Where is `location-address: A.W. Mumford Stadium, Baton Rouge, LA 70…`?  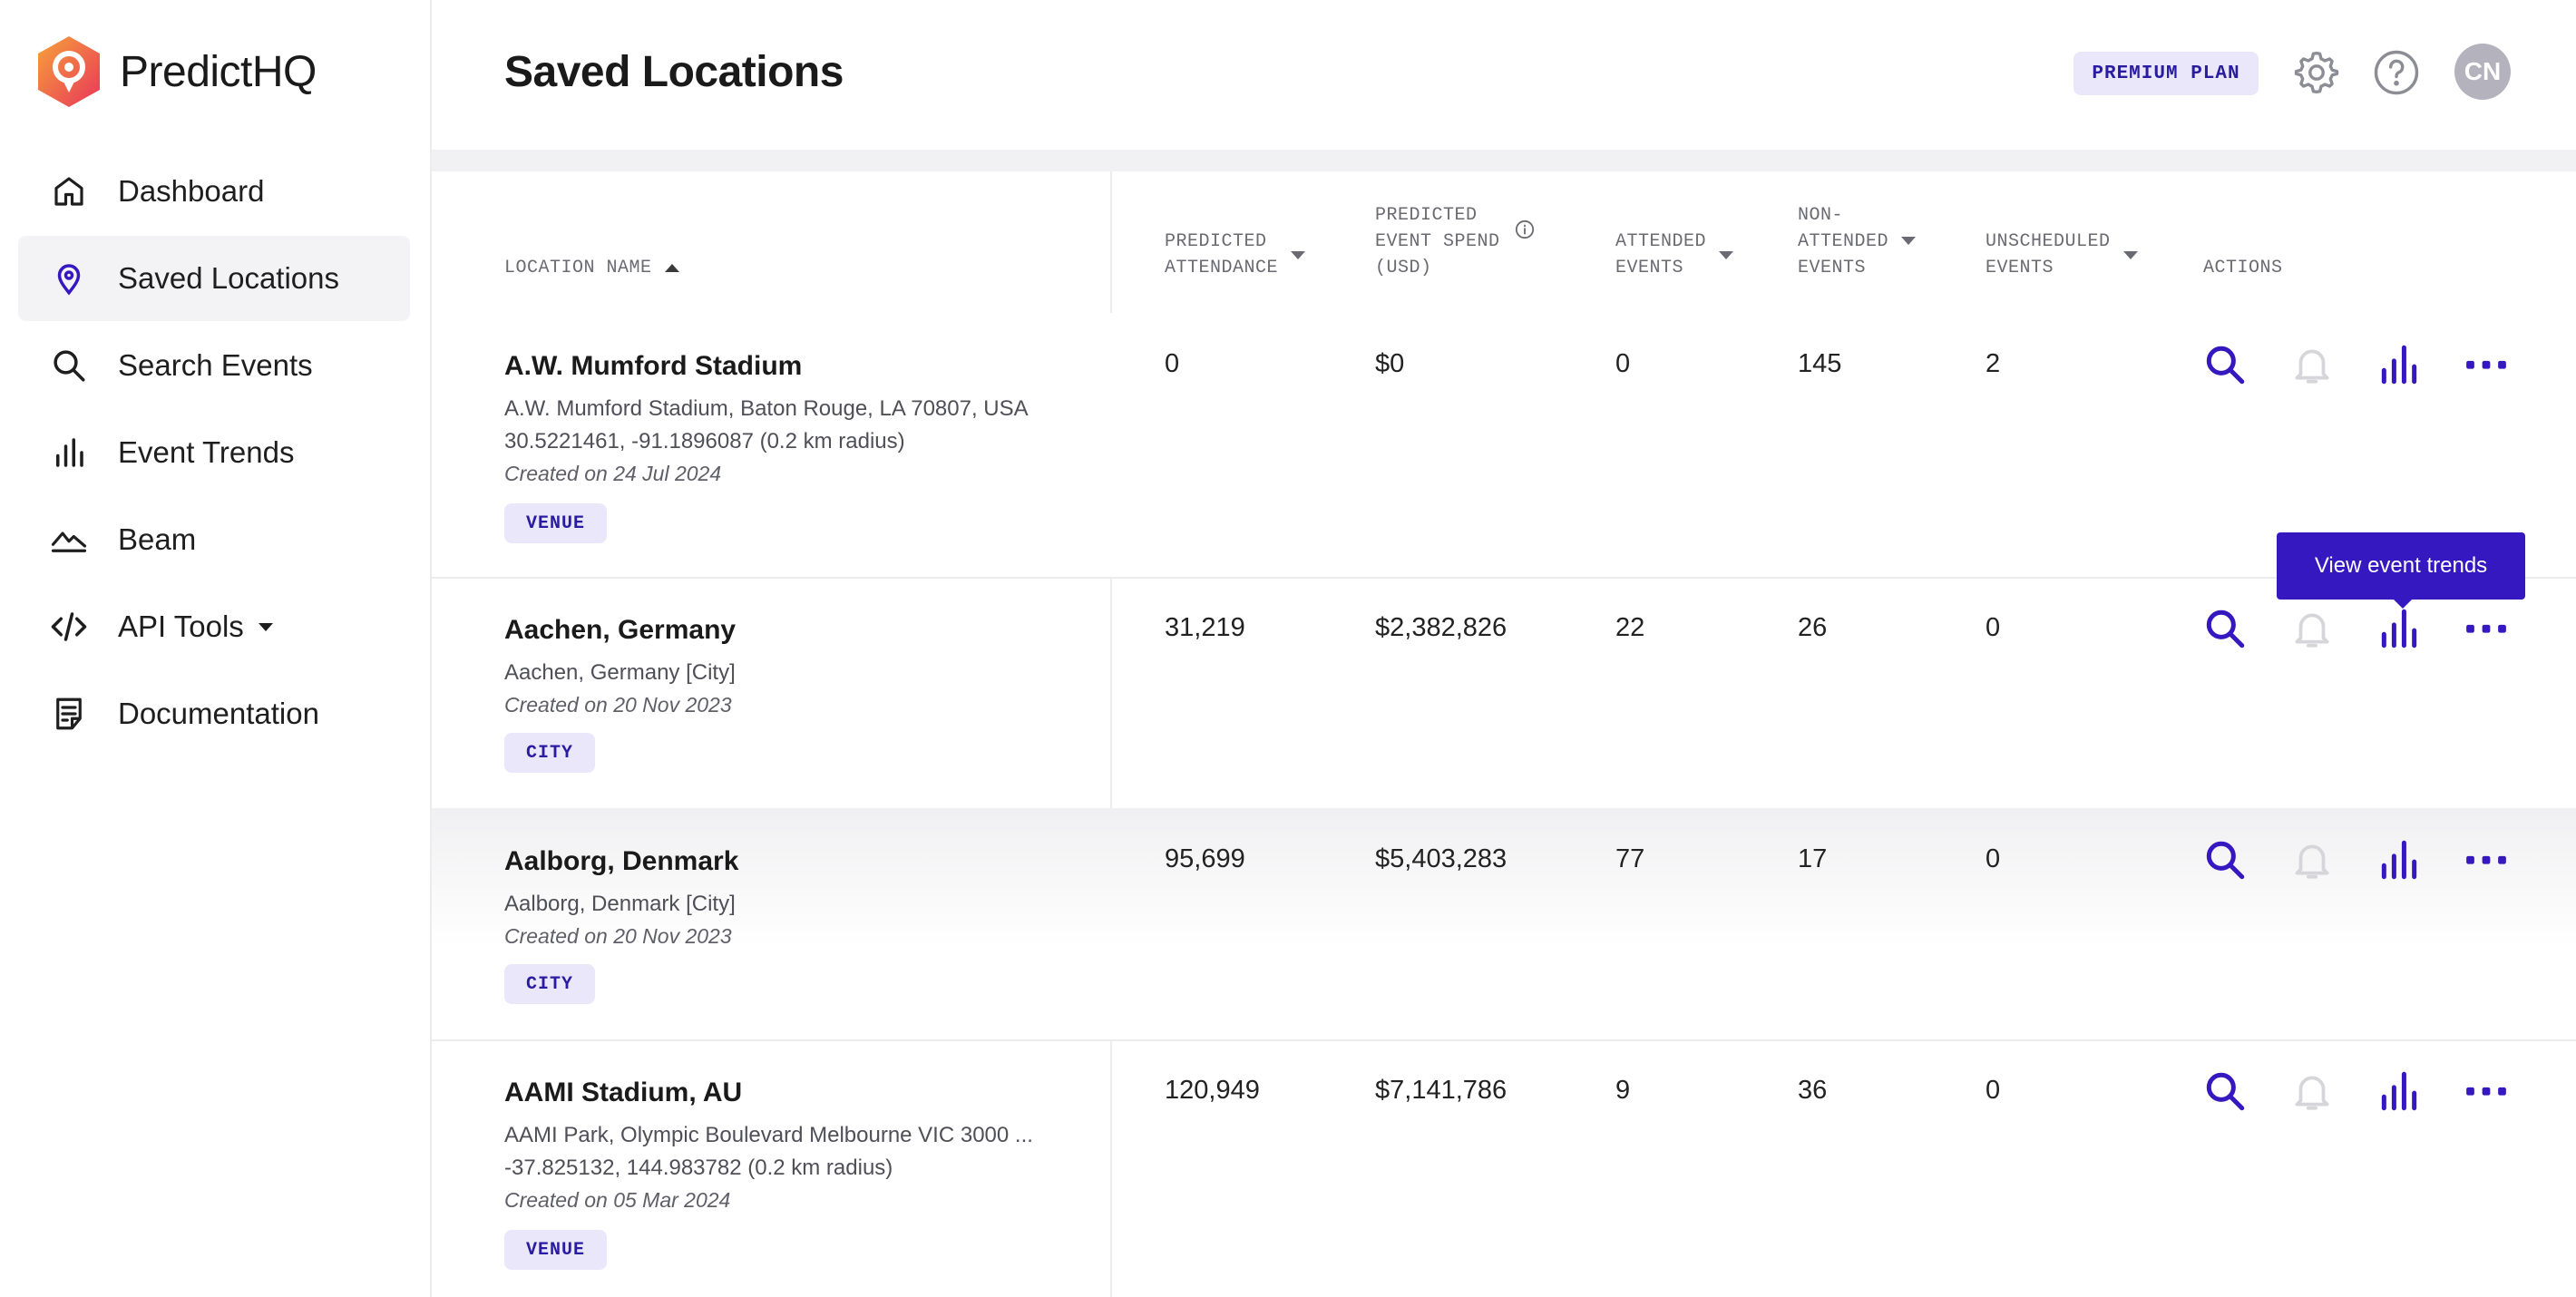 location-address: A.W. Mumford Stadium, Baton Rouge, LA 70… is located at coordinates (766, 408).